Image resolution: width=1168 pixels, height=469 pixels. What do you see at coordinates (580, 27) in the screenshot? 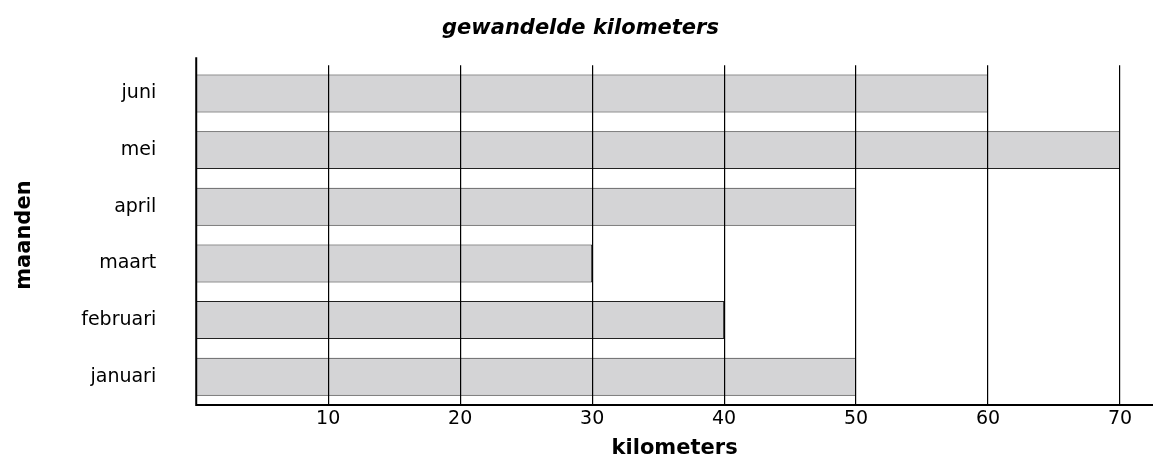
I see `chart-title: gewandelde kilometers` at bounding box center [580, 27].